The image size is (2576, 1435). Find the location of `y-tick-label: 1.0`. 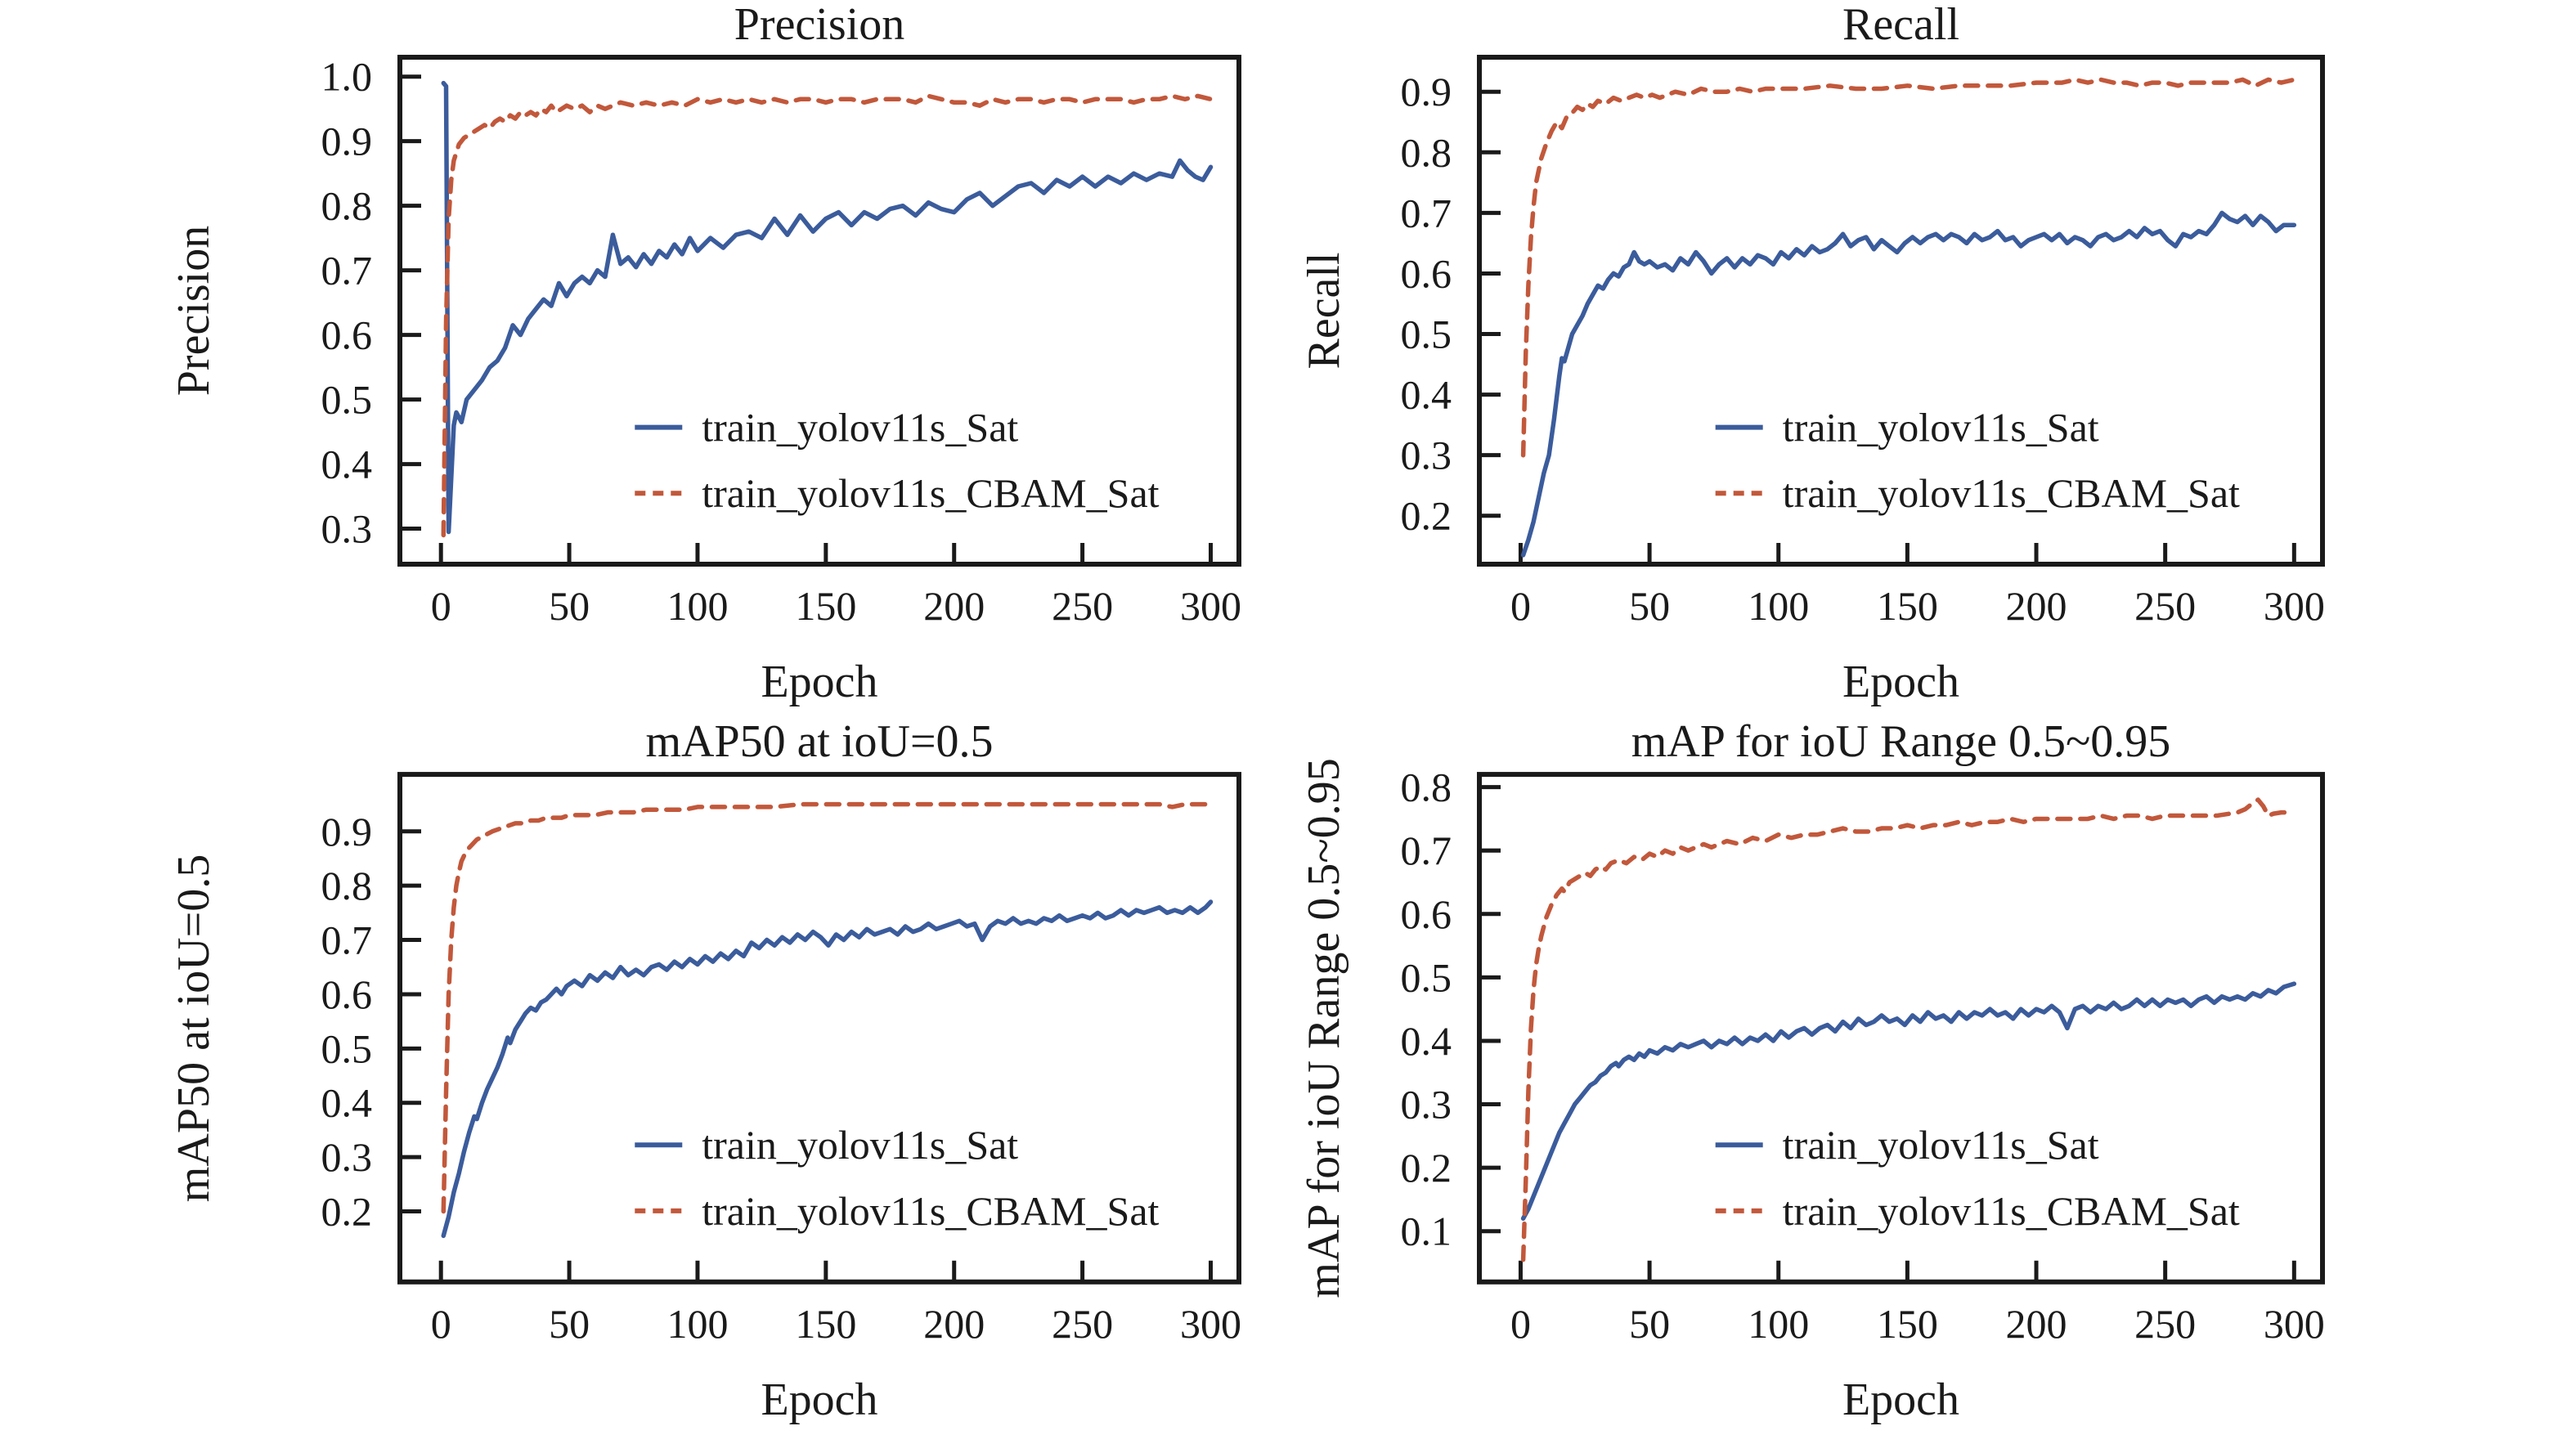

y-tick-label: 1.0 is located at coordinates (347, 77).